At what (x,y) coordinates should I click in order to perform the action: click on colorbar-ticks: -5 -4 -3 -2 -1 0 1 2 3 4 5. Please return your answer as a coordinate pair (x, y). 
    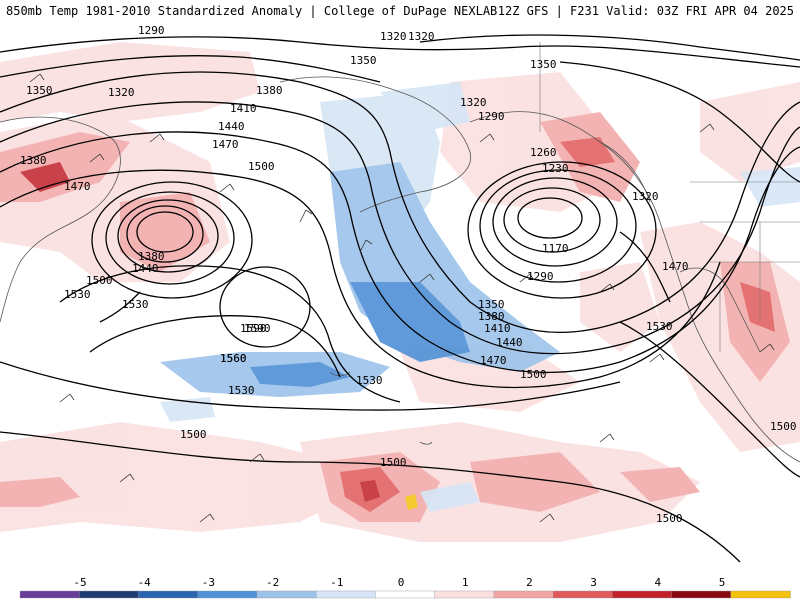
    Looking at the image, I should click on (399, 582).